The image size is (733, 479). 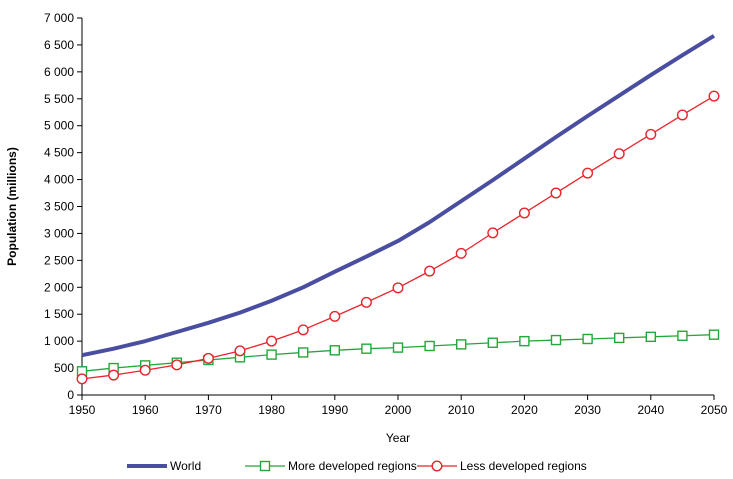 What do you see at coordinates (59, 126) in the screenshot?
I see `y-tick-label: 5 000` at bounding box center [59, 126].